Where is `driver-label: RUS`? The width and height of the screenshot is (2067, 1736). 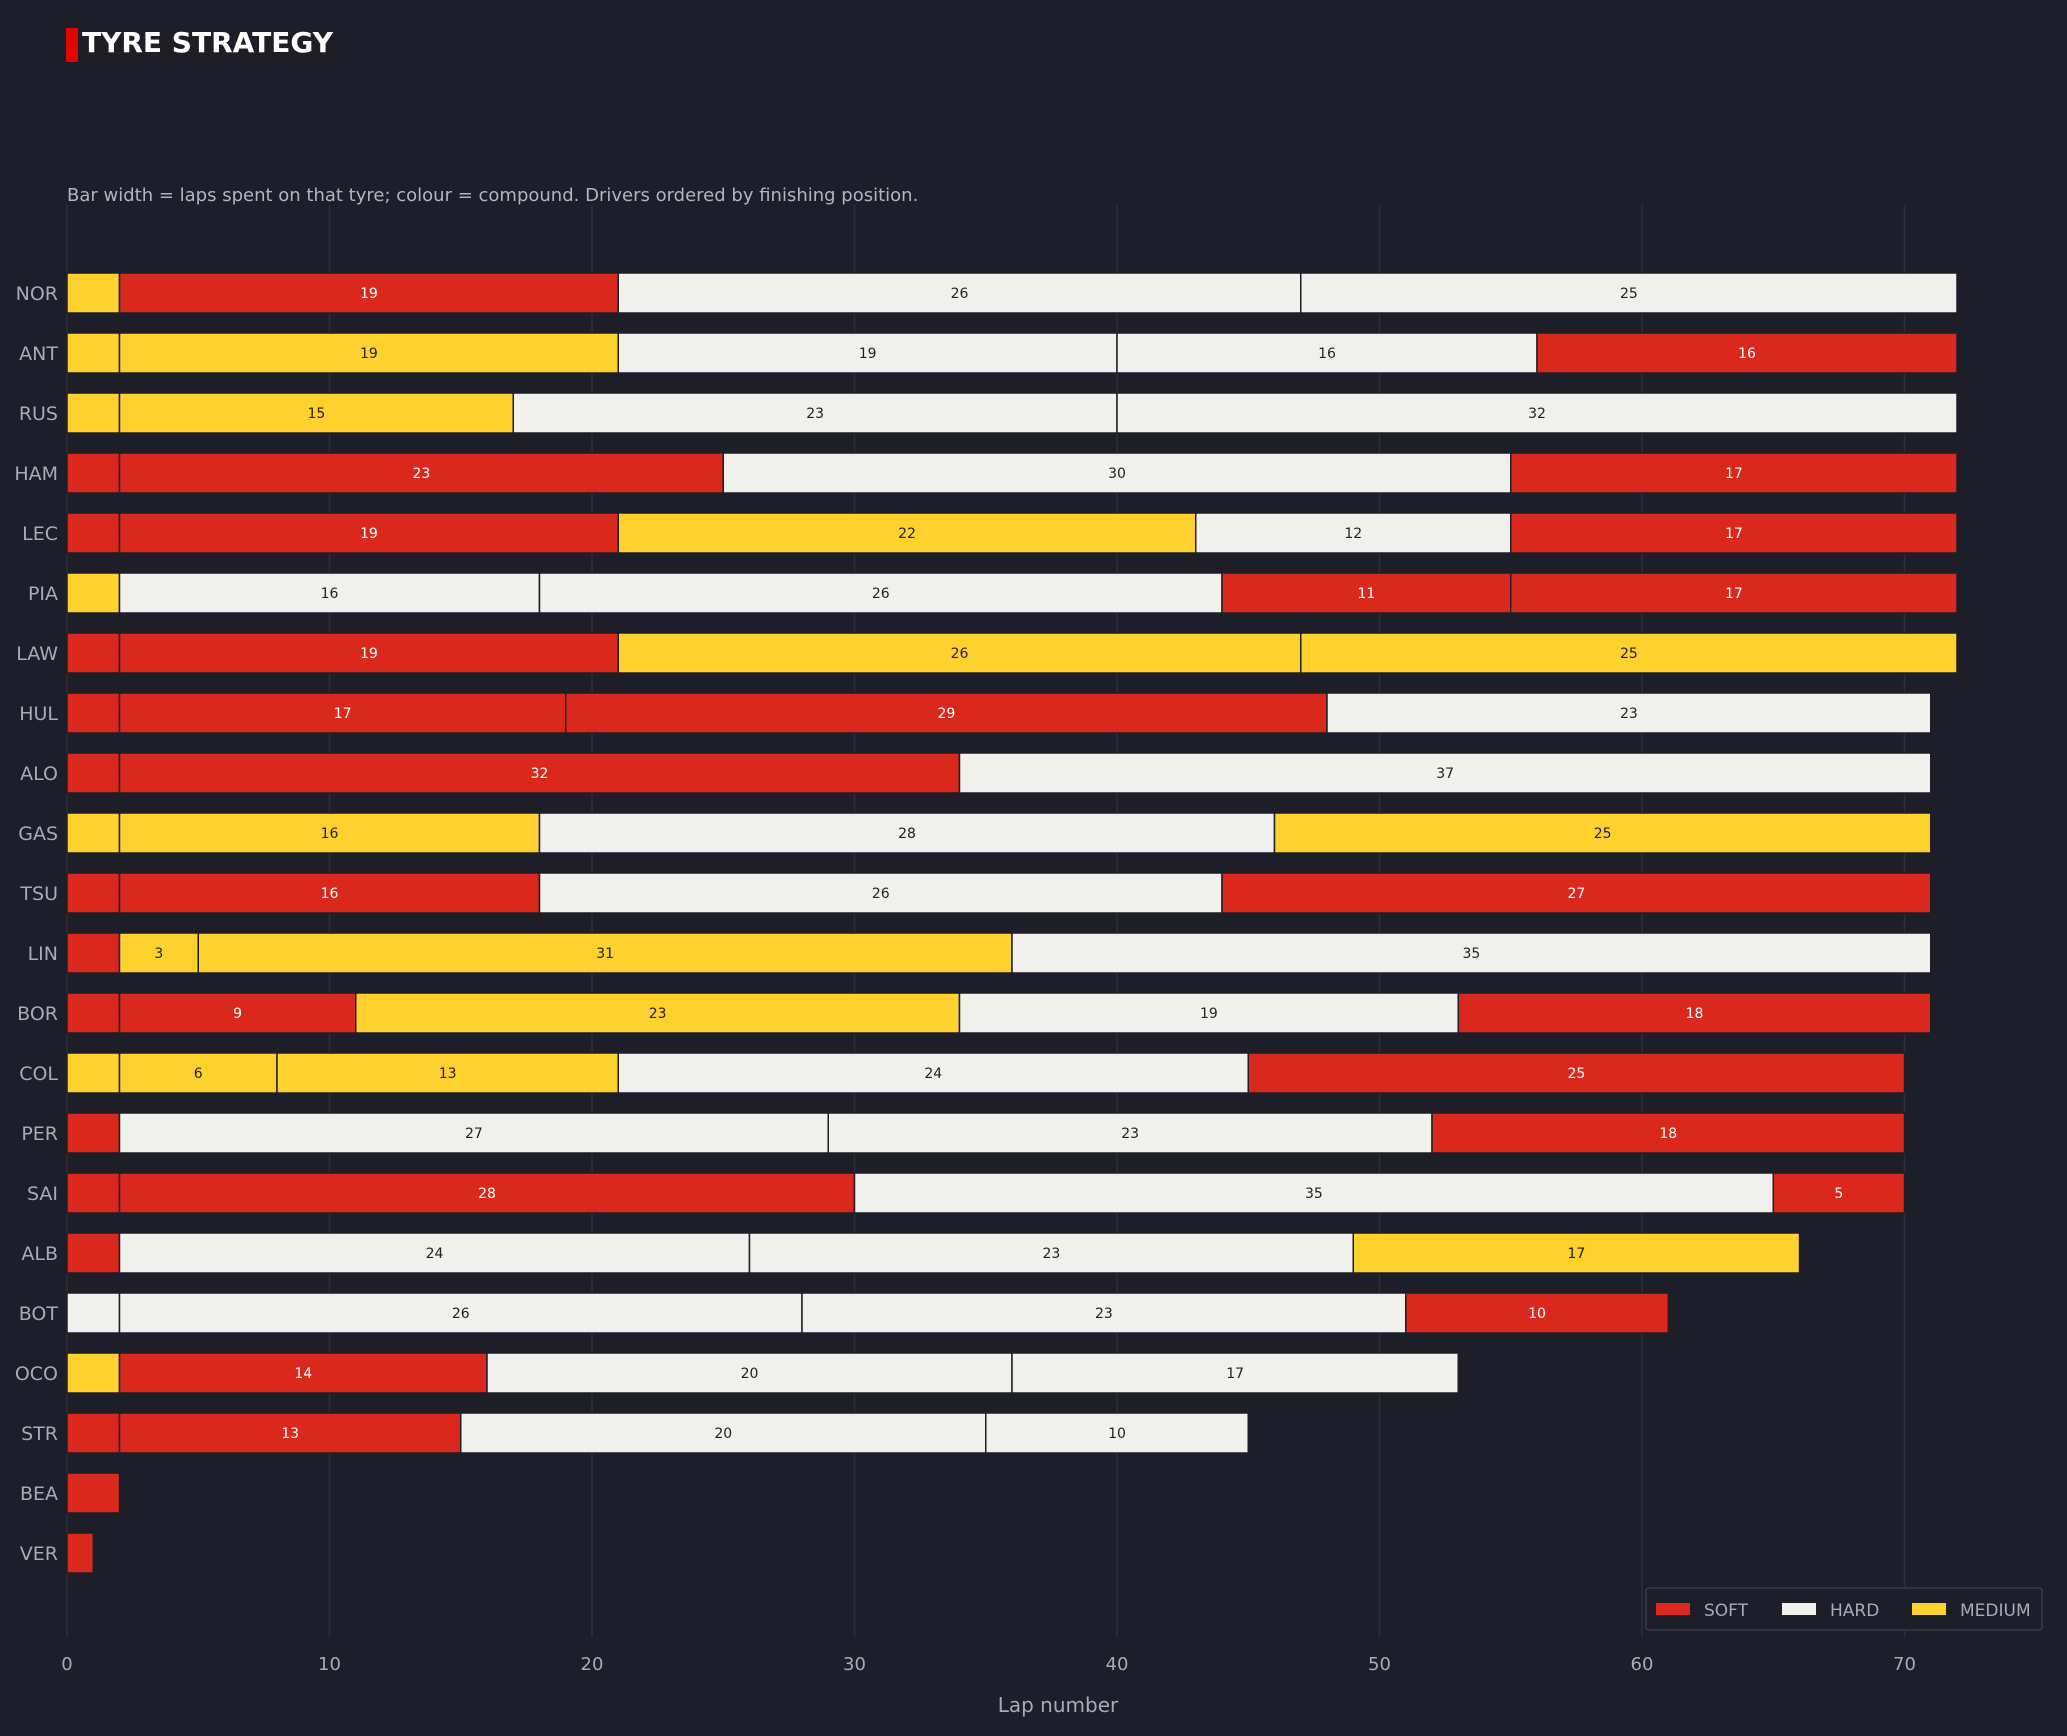 driver-label: RUS is located at coordinates (38, 414).